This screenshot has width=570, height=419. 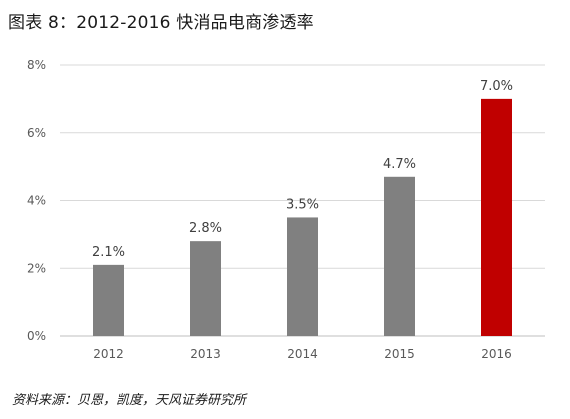 I want to click on data-label-2012: 2.1%, so click(x=108, y=252).